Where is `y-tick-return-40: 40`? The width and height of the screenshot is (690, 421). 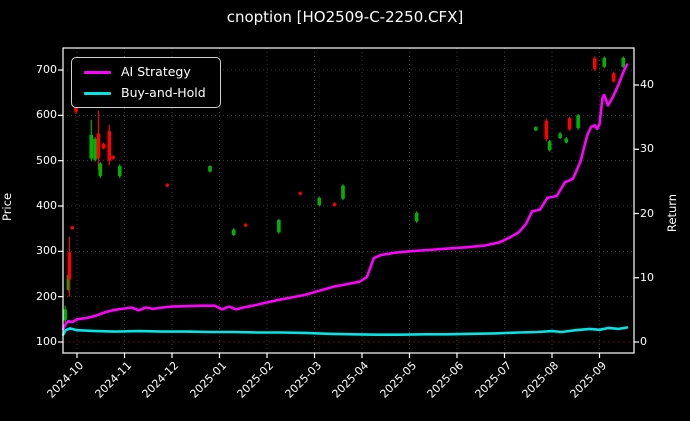 y-tick-return-40: 40 is located at coordinates (647, 84).